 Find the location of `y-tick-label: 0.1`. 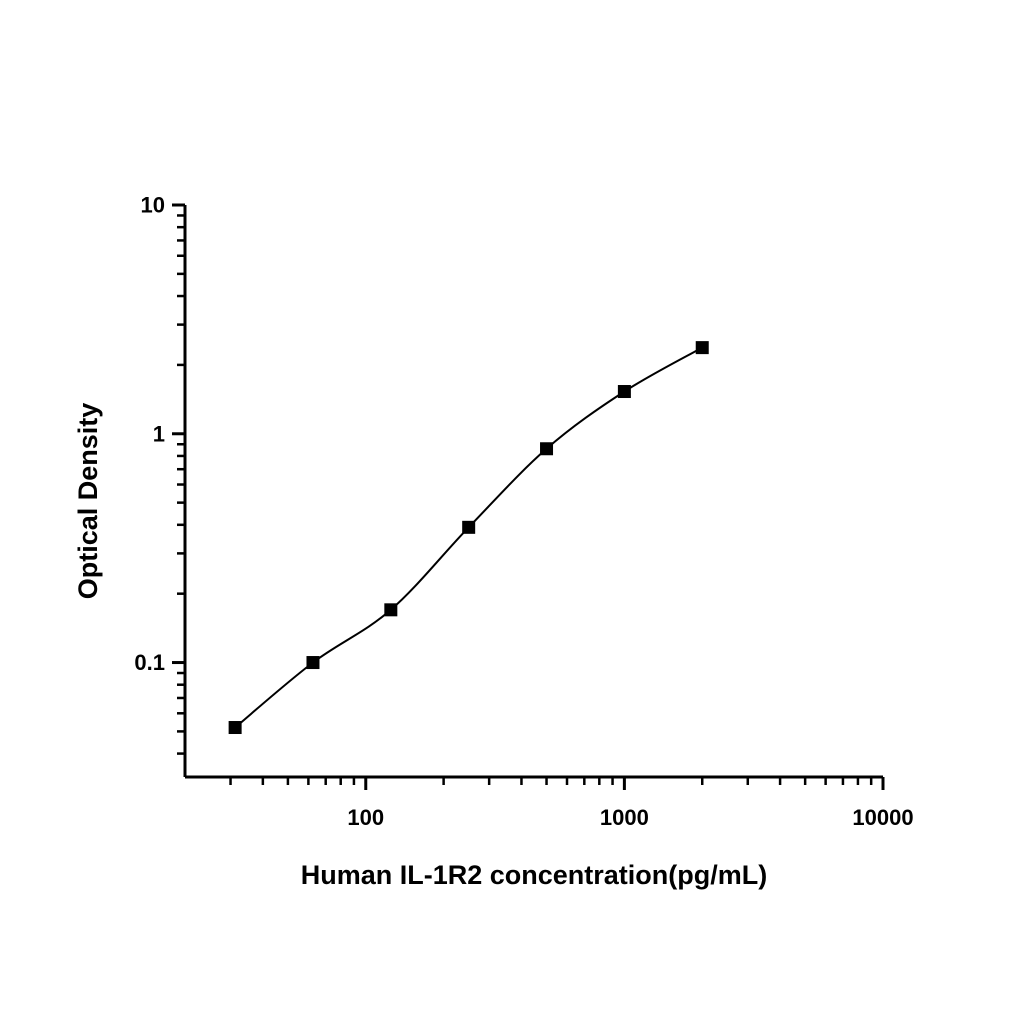

y-tick-label: 0.1 is located at coordinates (149, 662).